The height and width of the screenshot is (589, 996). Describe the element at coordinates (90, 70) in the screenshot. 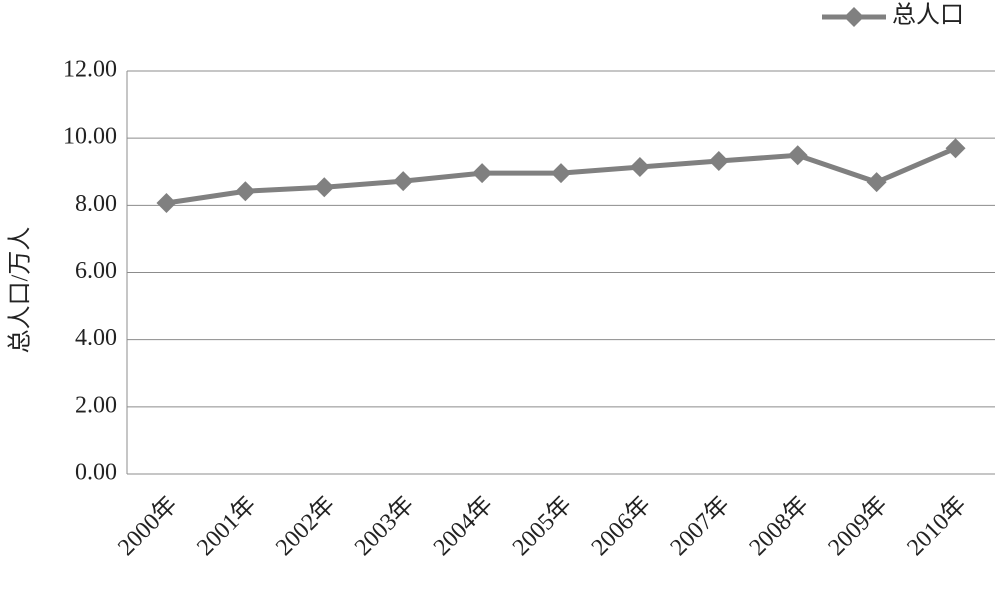

I see `y-tick-label: 12.00` at that location.